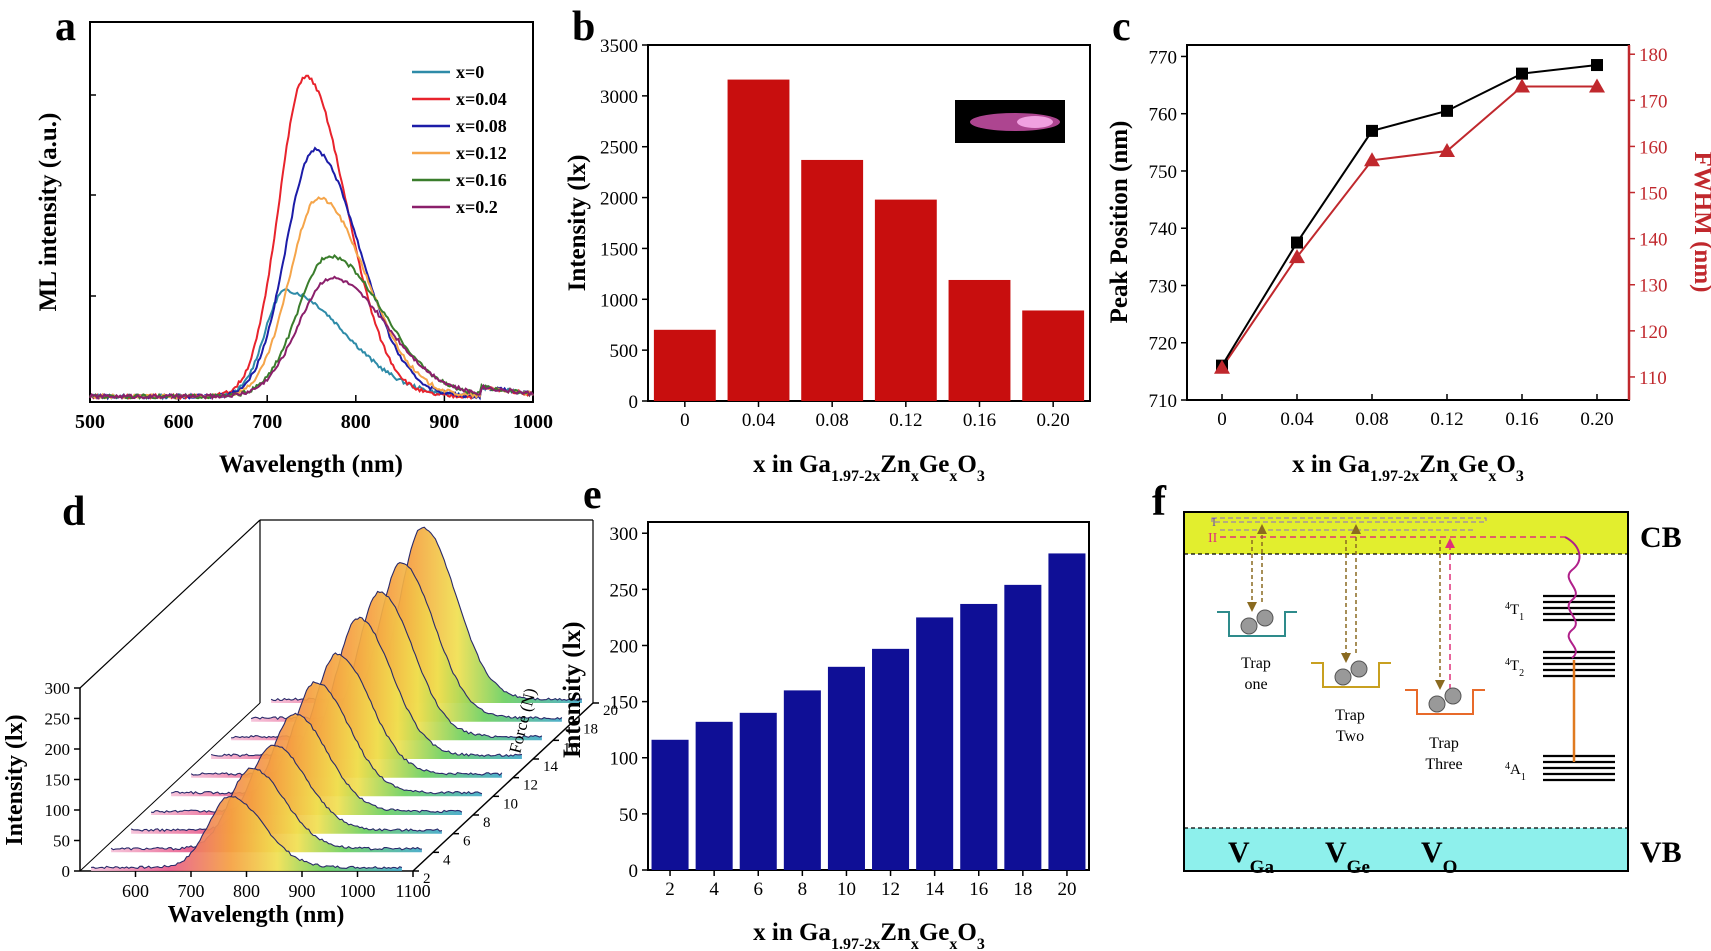  I want to click on panel-a-xtick-label: 800, so click(356, 422).